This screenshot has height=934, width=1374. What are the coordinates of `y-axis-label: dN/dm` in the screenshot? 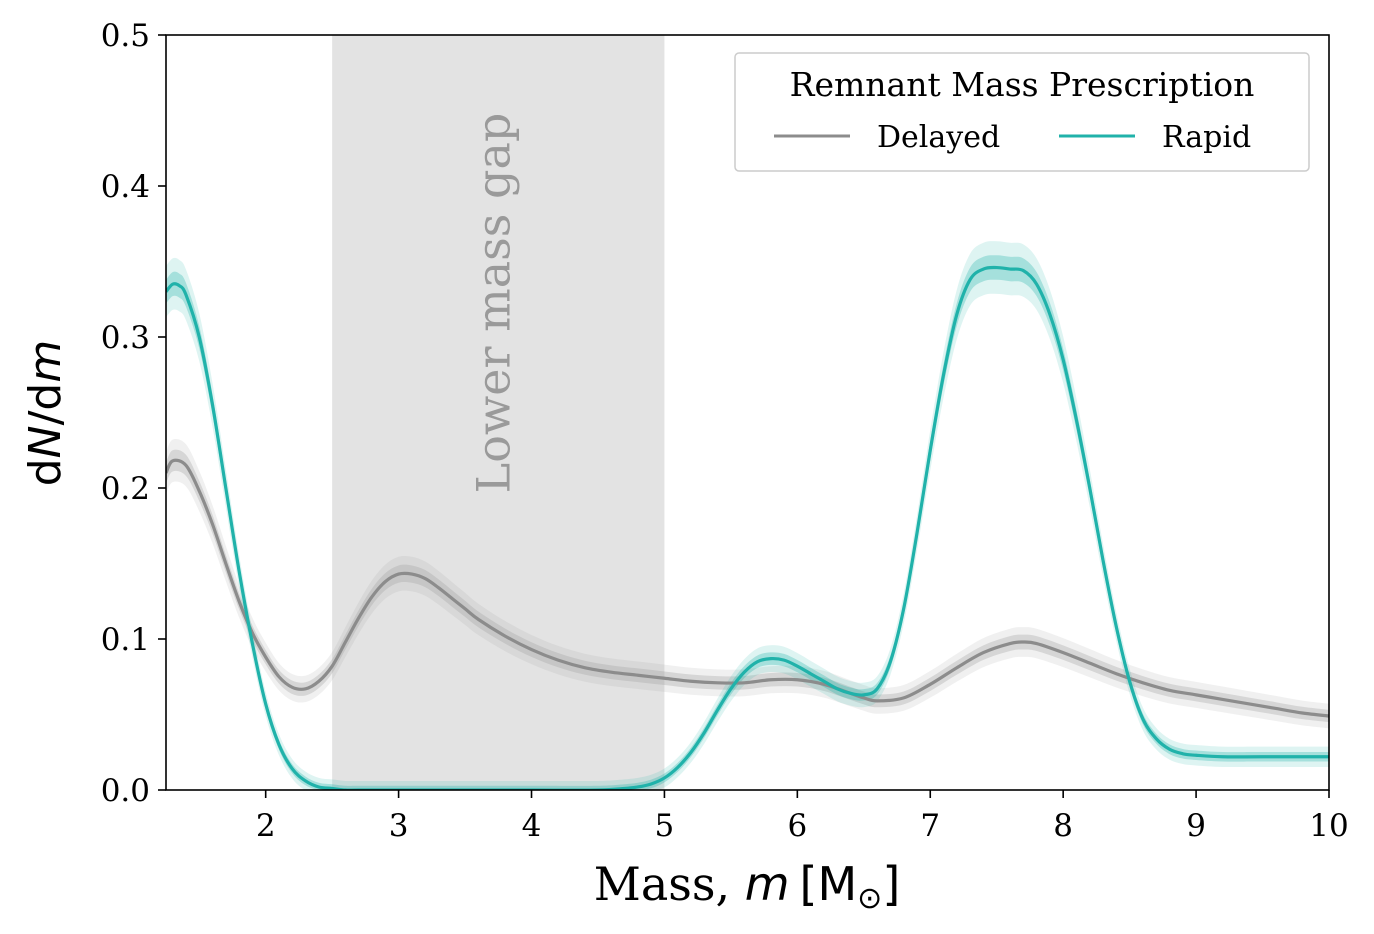 It's located at (45, 413).